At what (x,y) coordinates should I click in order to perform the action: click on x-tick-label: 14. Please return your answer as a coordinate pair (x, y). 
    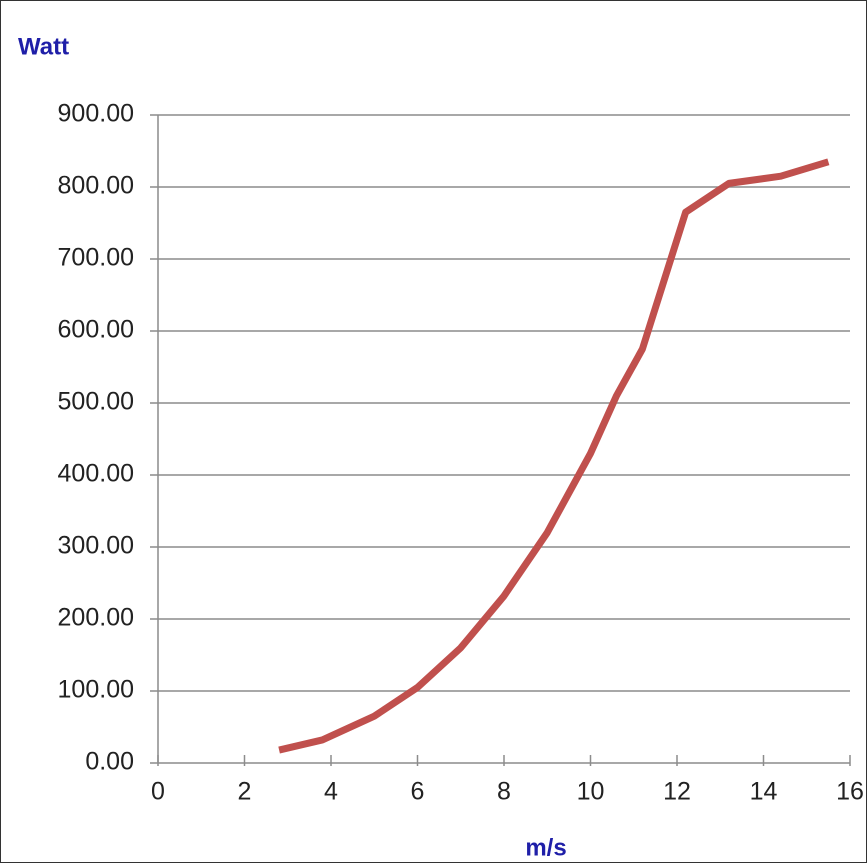
    Looking at the image, I should click on (764, 792).